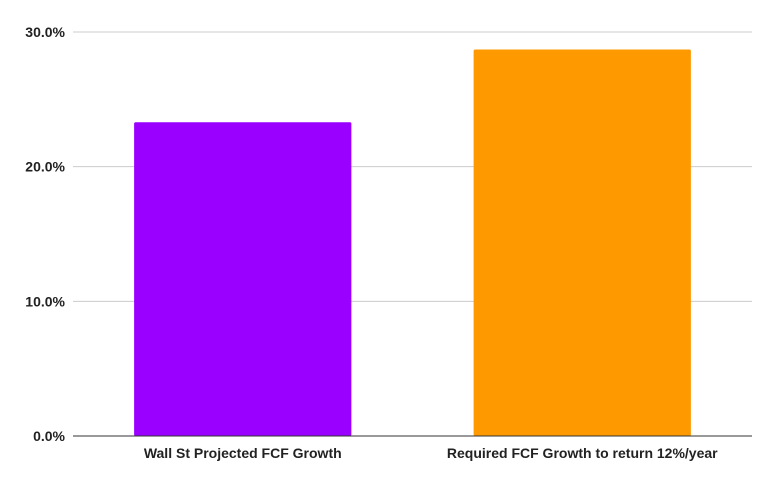 This screenshot has width=776, height=489. What do you see at coordinates (45, 167) in the screenshot?
I see `y-tick-label: 20.0%` at bounding box center [45, 167].